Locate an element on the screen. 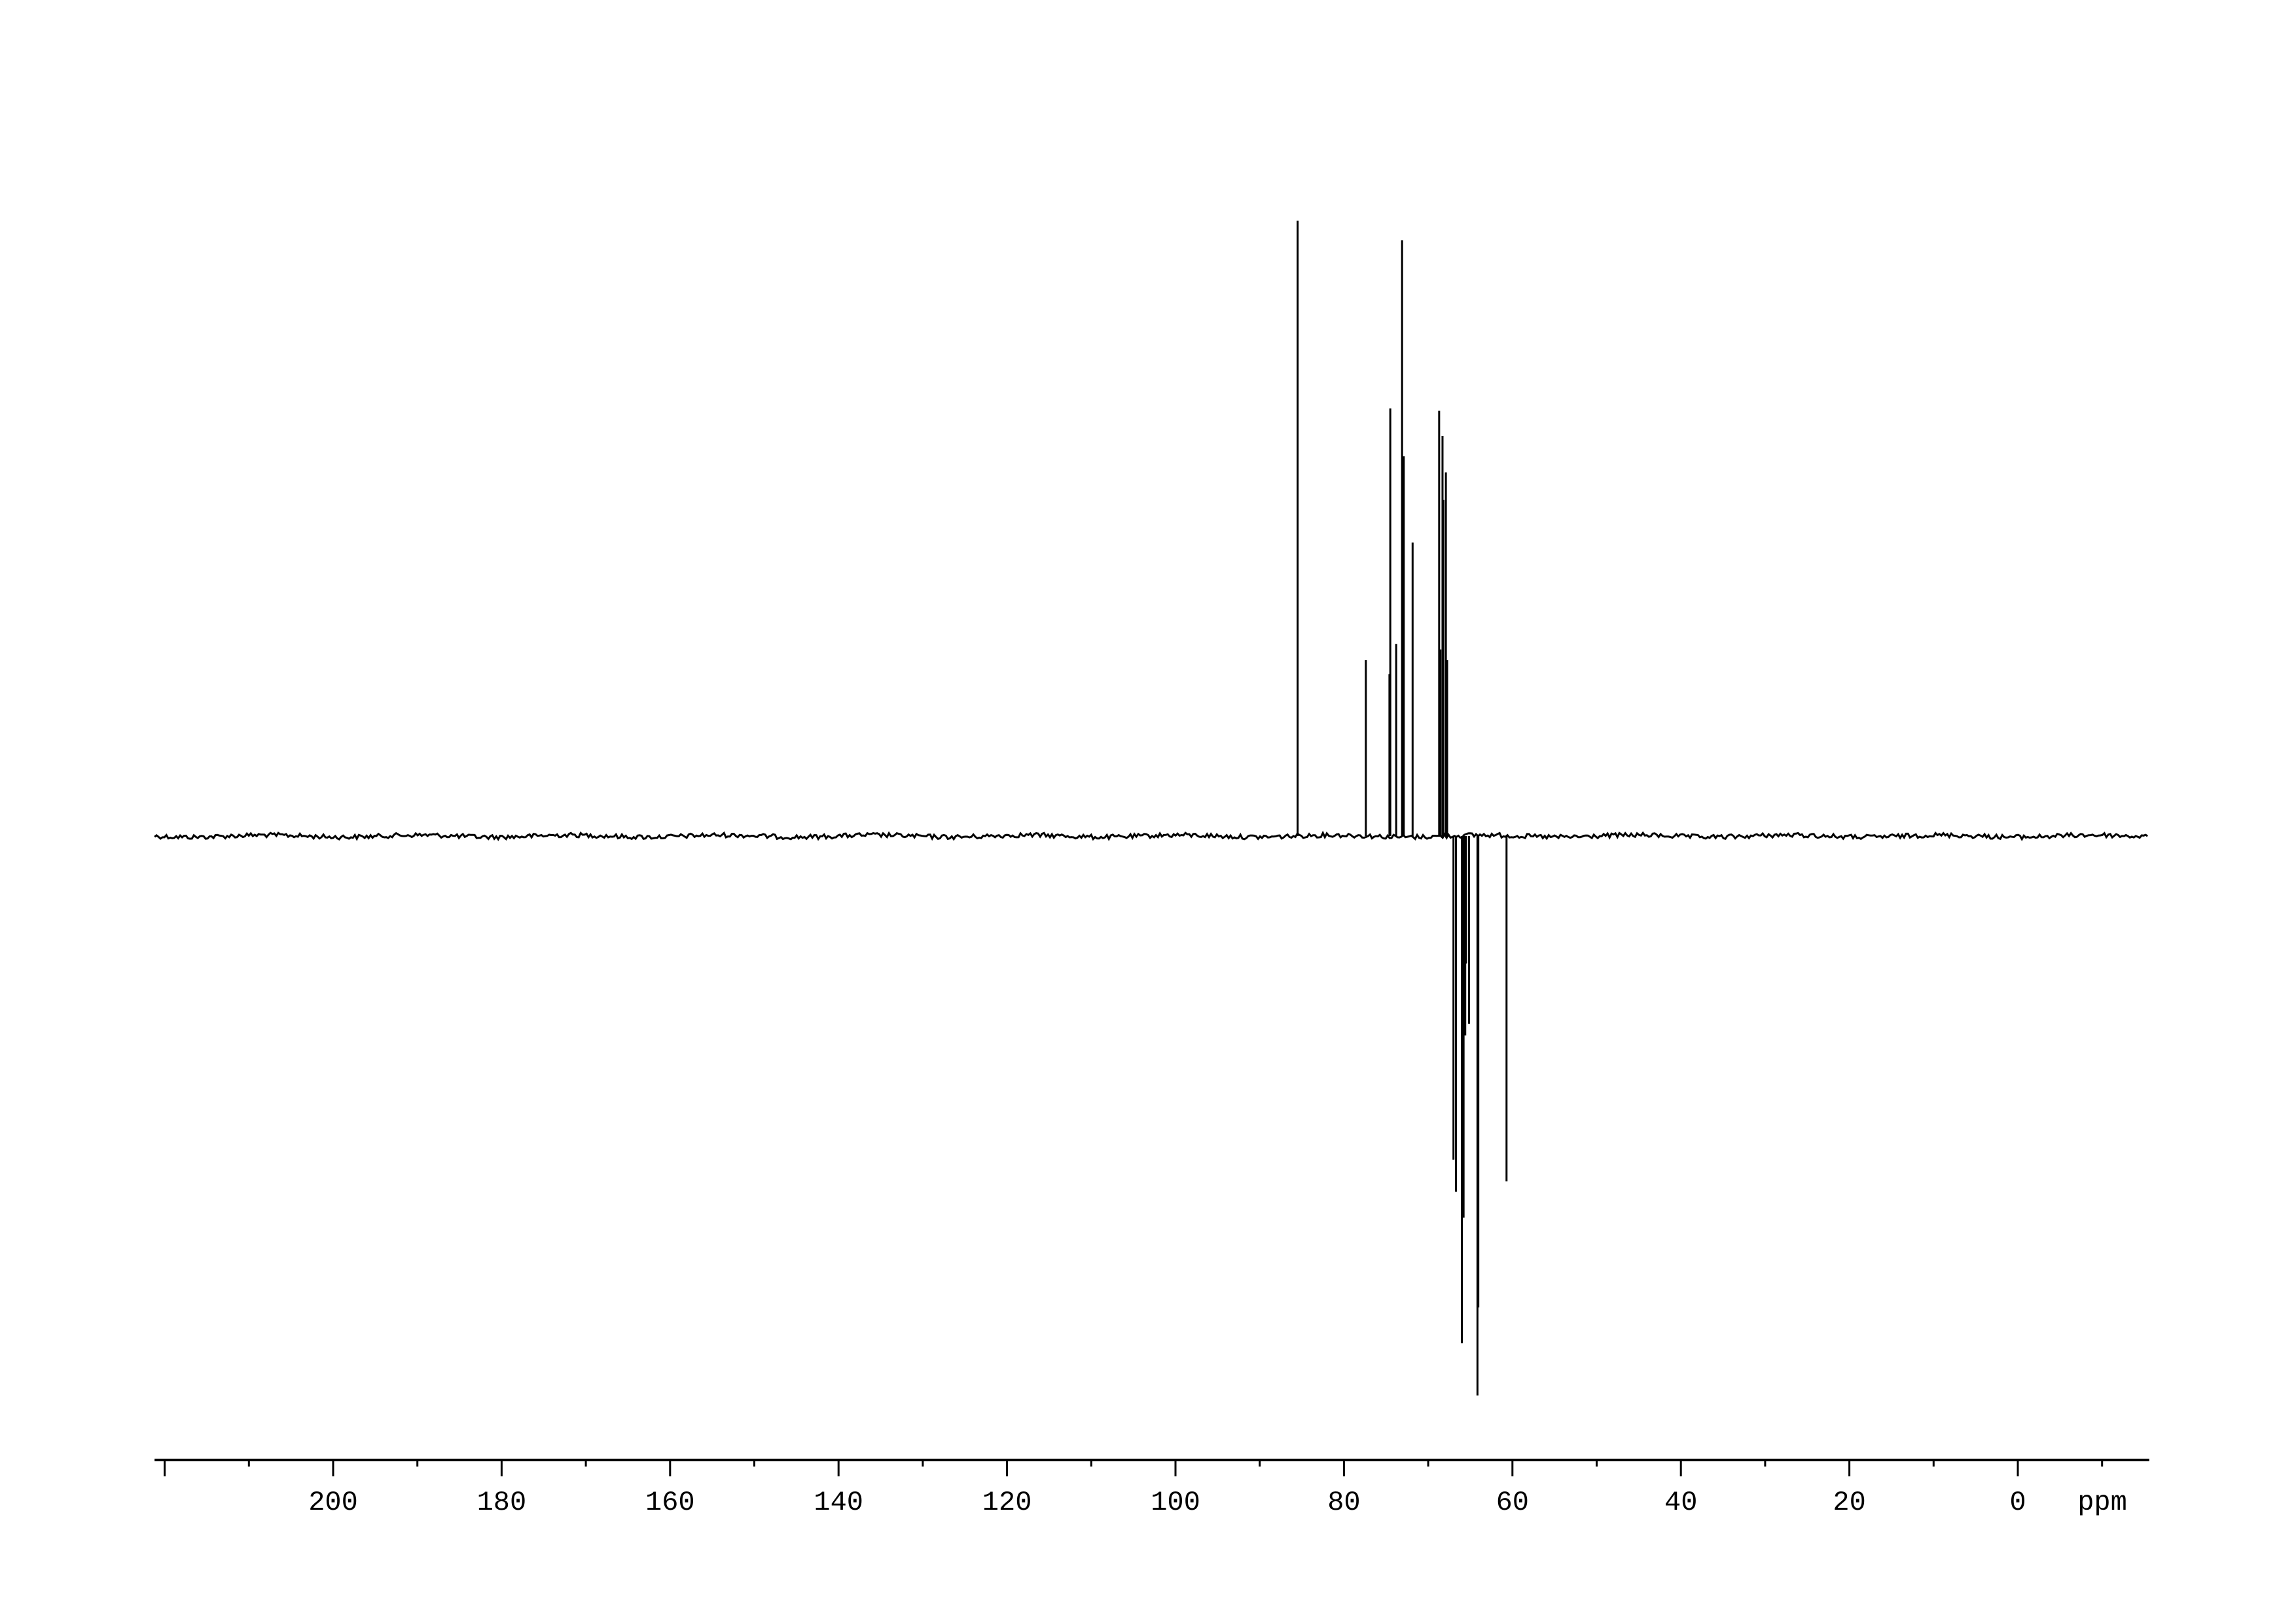 Image resolution: width=2296 pixels, height=1623 pixels. x-axis-tick-labels: 200 180 160 140 120 100 80 60 40 20 0 is located at coordinates (1167, 1502).